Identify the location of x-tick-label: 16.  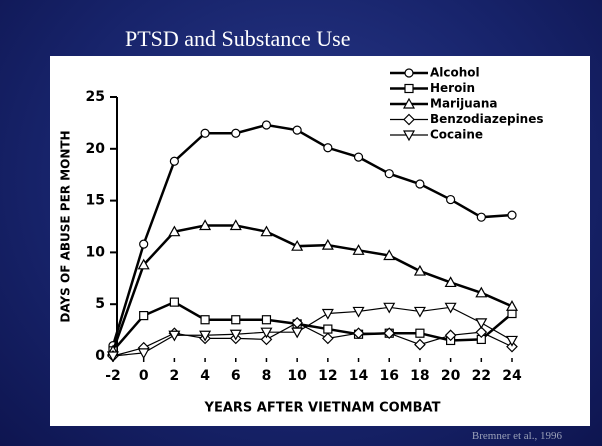
(388, 376).